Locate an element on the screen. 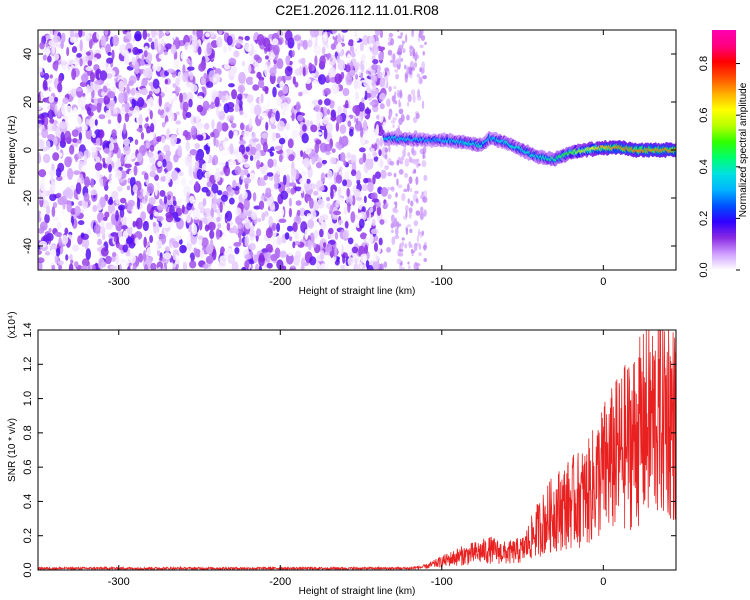 This screenshot has height=600, width=750. colorbar-tick-label: 0.8 is located at coordinates (704, 63).